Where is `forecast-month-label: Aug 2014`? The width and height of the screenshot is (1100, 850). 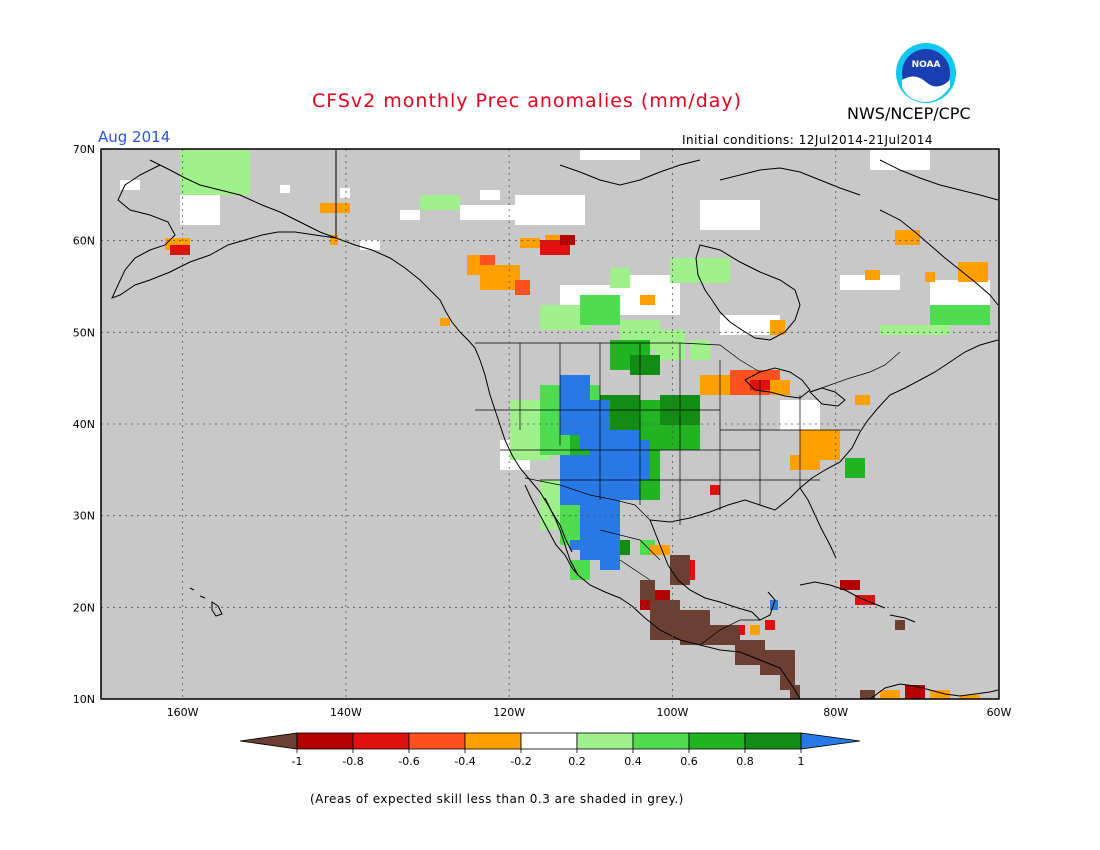 forecast-month-label: Aug 2014 is located at coordinates (134, 137).